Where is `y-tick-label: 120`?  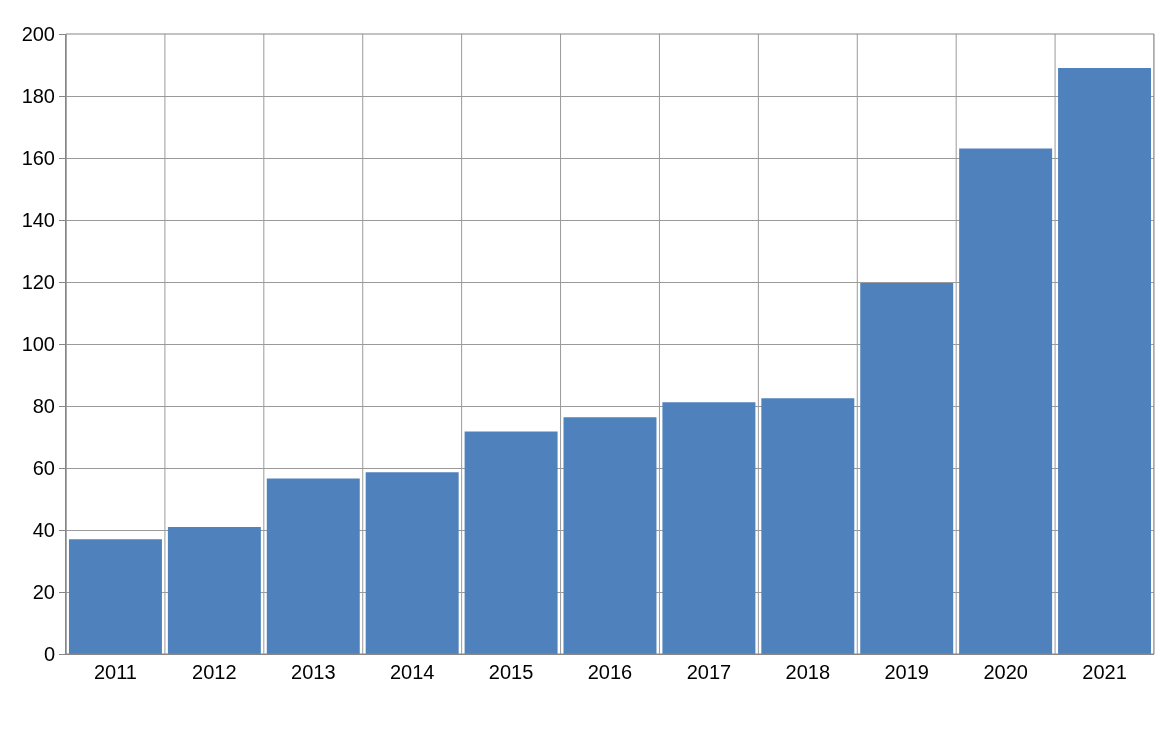 y-tick-label: 120 is located at coordinates (38, 282).